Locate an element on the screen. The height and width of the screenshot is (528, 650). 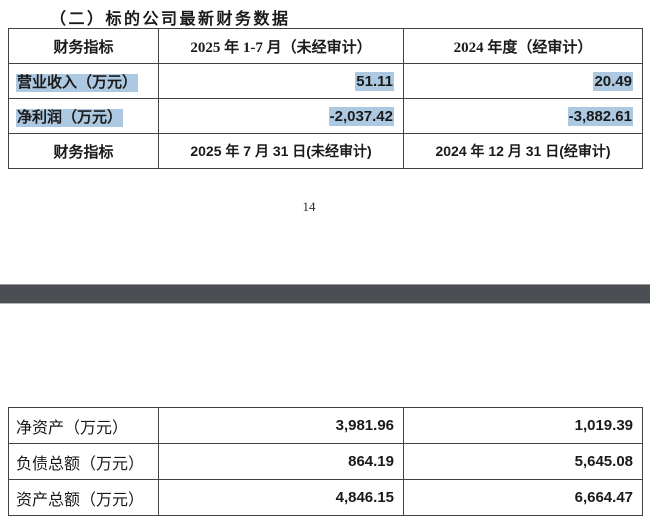
row-label: 财务指标 is located at coordinates (83, 151).